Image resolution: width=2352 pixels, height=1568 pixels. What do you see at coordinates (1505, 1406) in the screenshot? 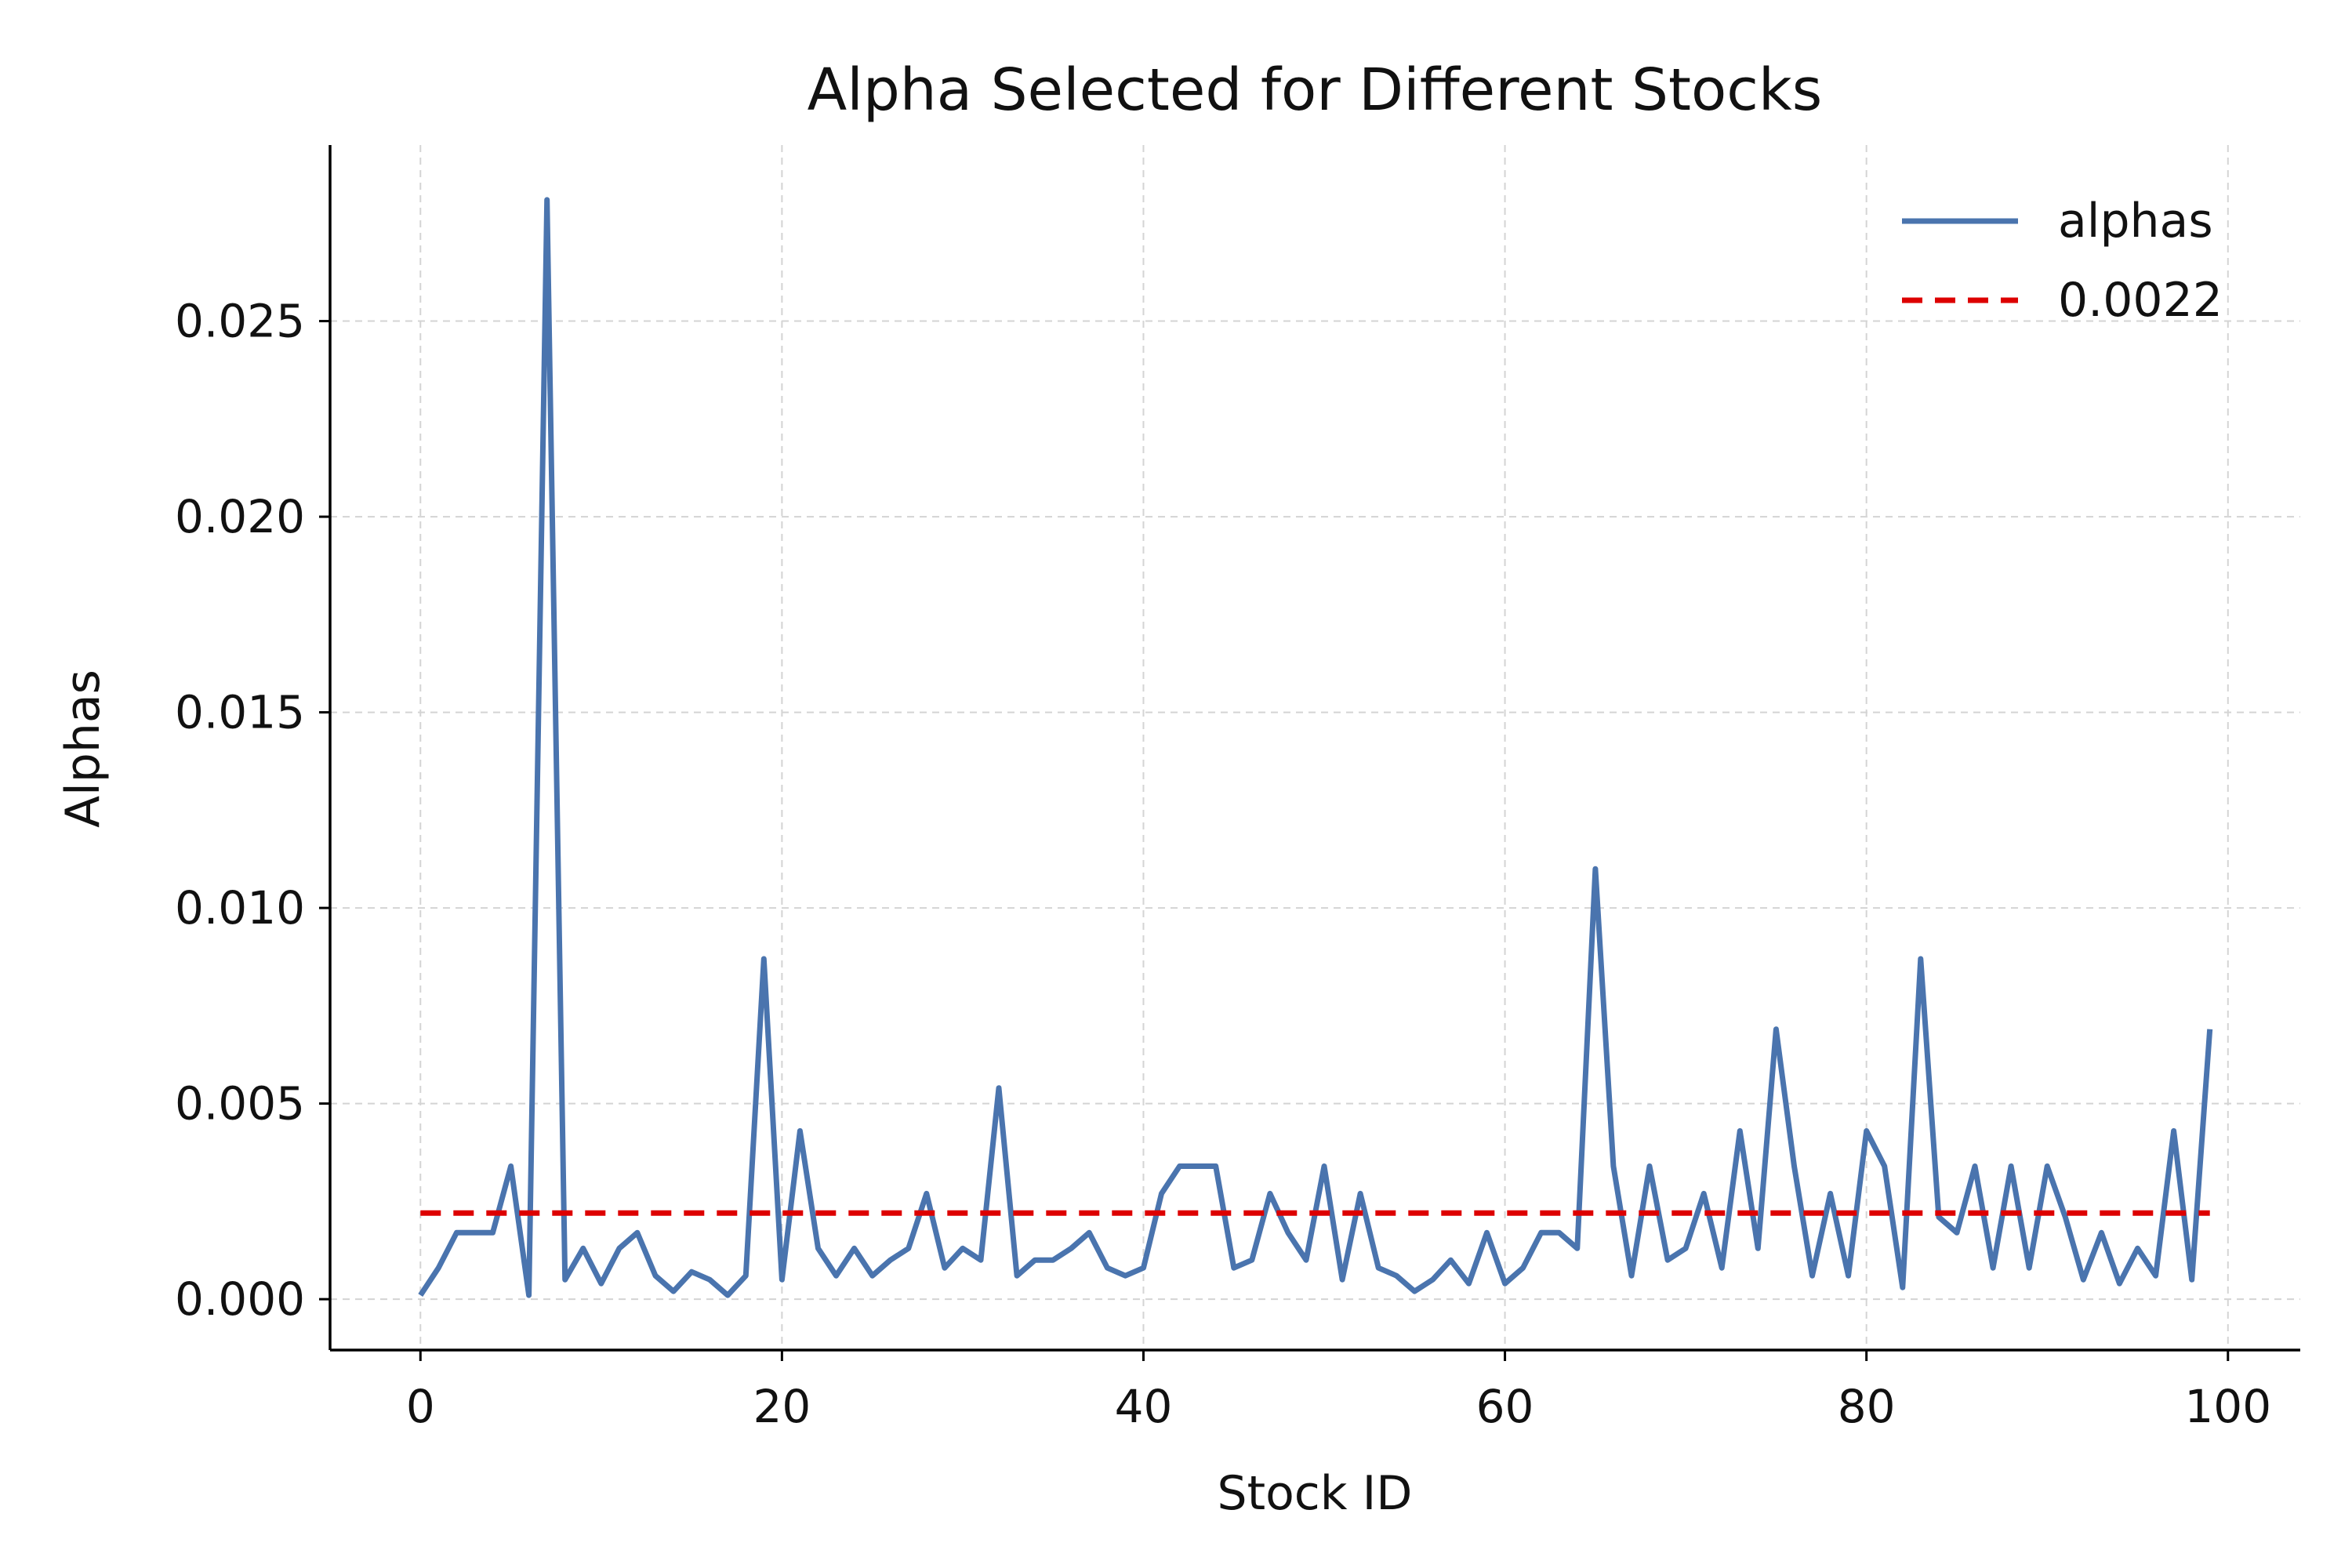
I see `x-tick-label: 60` at bounding box center [1505, 1406].